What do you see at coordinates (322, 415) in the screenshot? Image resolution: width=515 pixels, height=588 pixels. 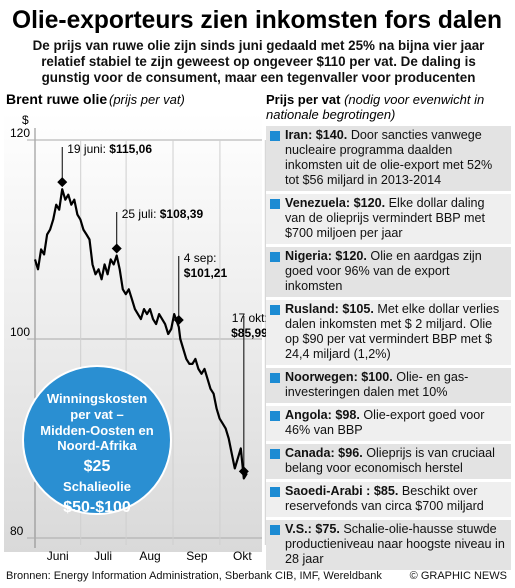 I see `item-name: Angola: $98.` at bounding box center [322, 415].